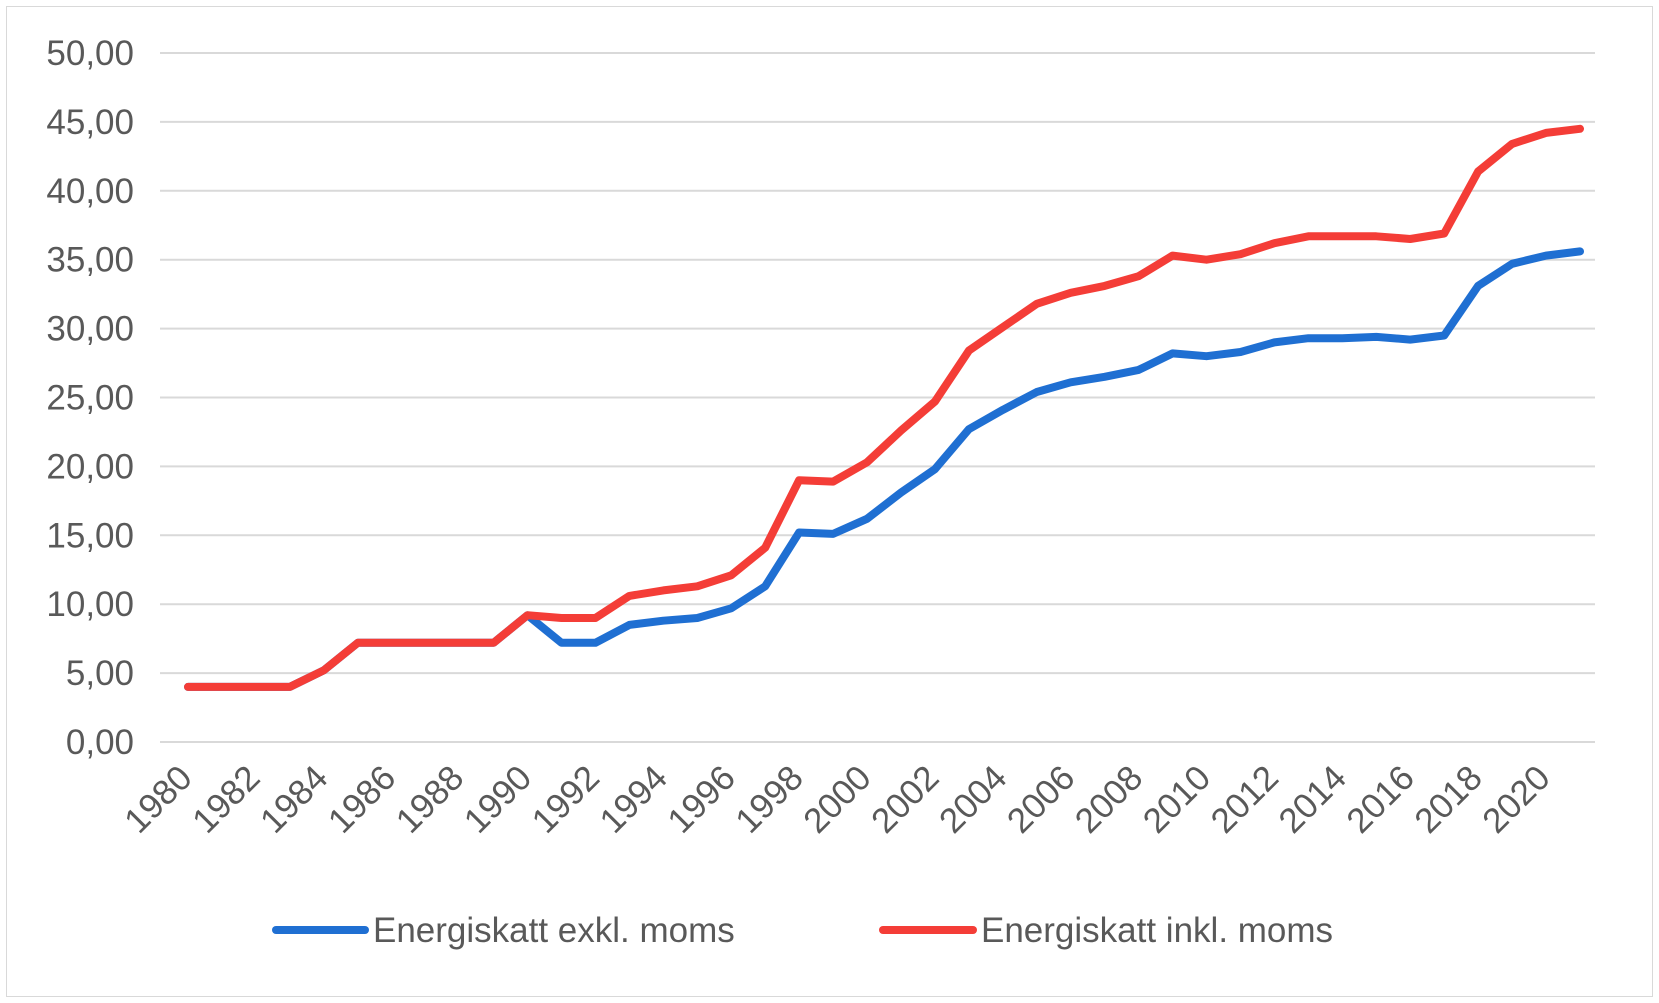  I want to click on x-tick-label: 2012, so click(1244, 799).